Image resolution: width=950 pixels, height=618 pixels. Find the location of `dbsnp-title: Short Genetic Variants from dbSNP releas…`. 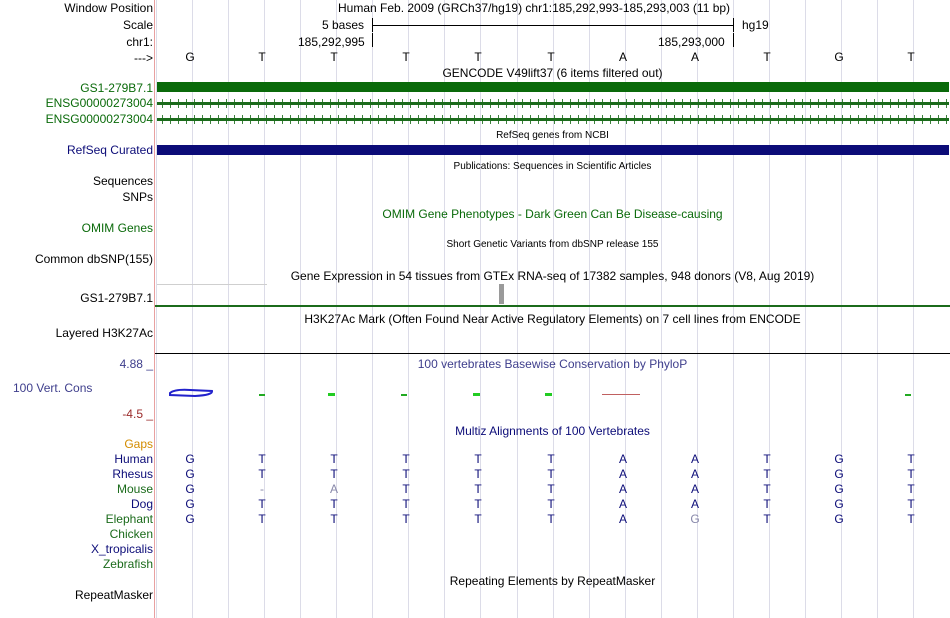

dbsnp-title: Short Genetic Variants from dbSNP releas… is located at coordinates (552, 244).